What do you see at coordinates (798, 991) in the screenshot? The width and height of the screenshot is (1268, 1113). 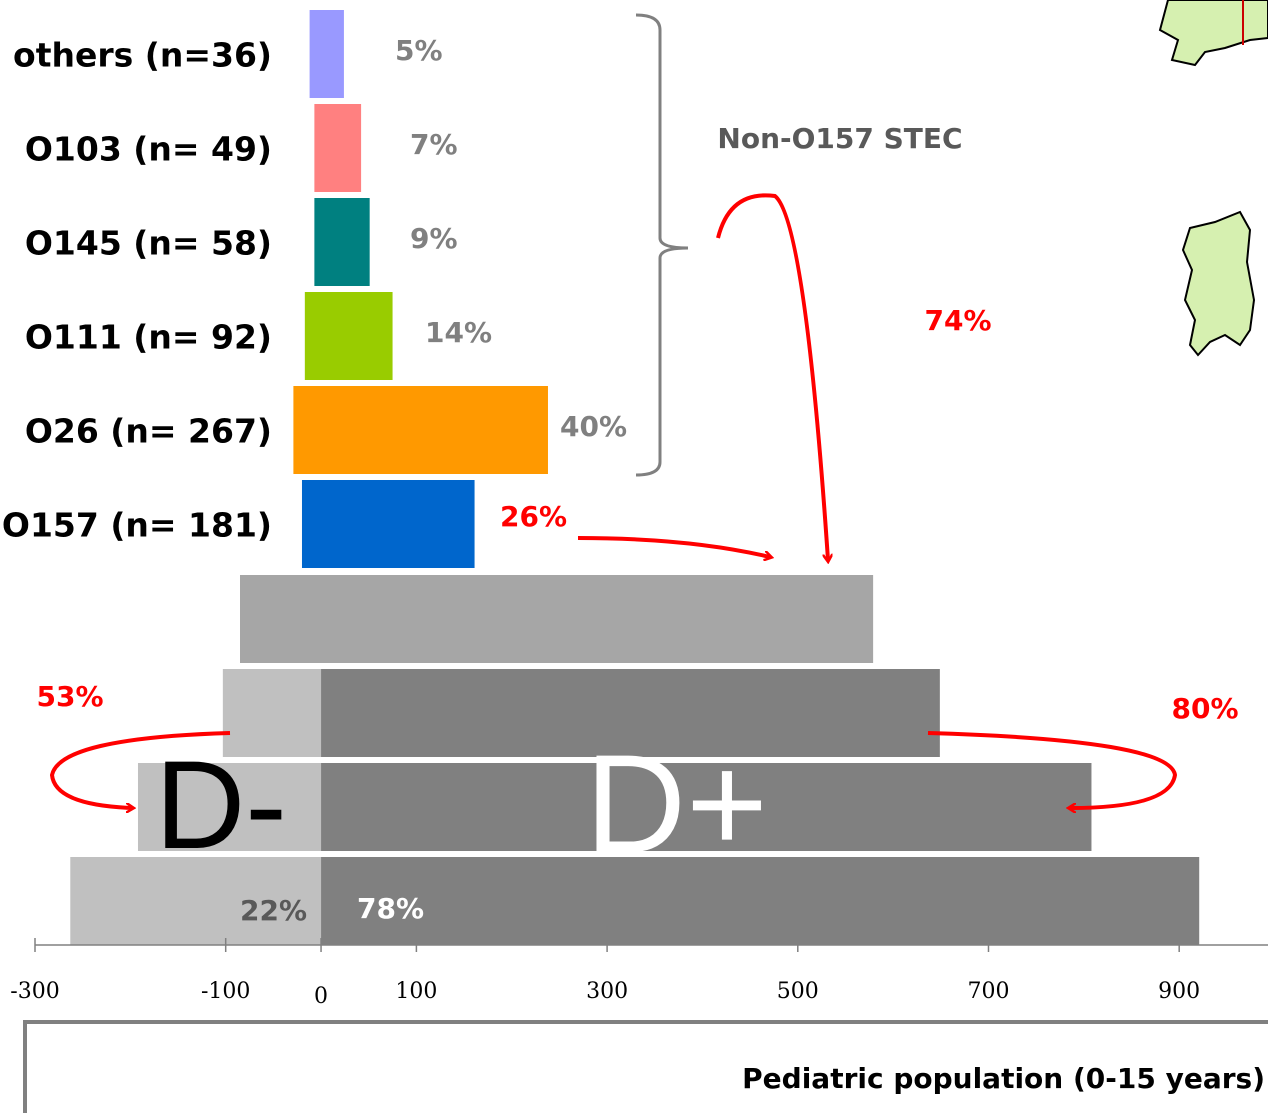 I see `x-tick-label: 500` at bounding box center [798, 991].